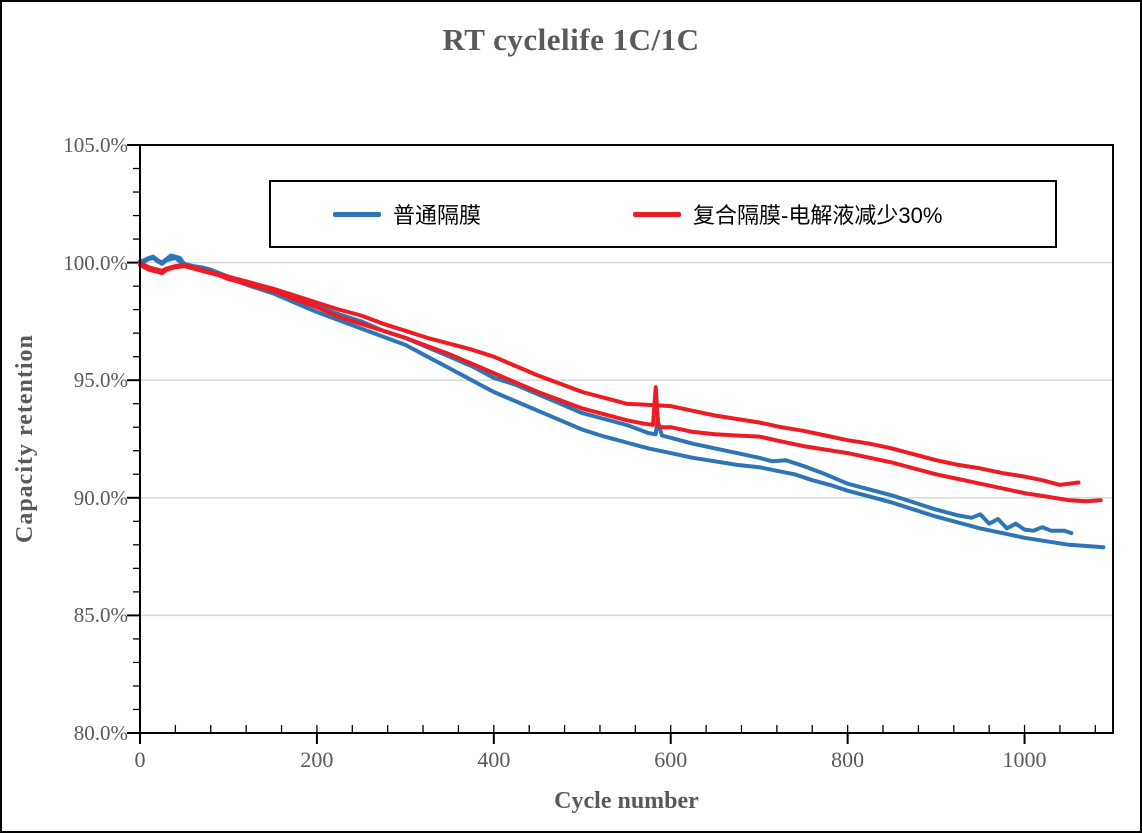 Image resolution: width=1142 pixels, height=833 pixels. What do you see at coordinates (437, 215) in the screenshot?
I see `legend-label: 普通隔膜` at bounding box center [437, 215].